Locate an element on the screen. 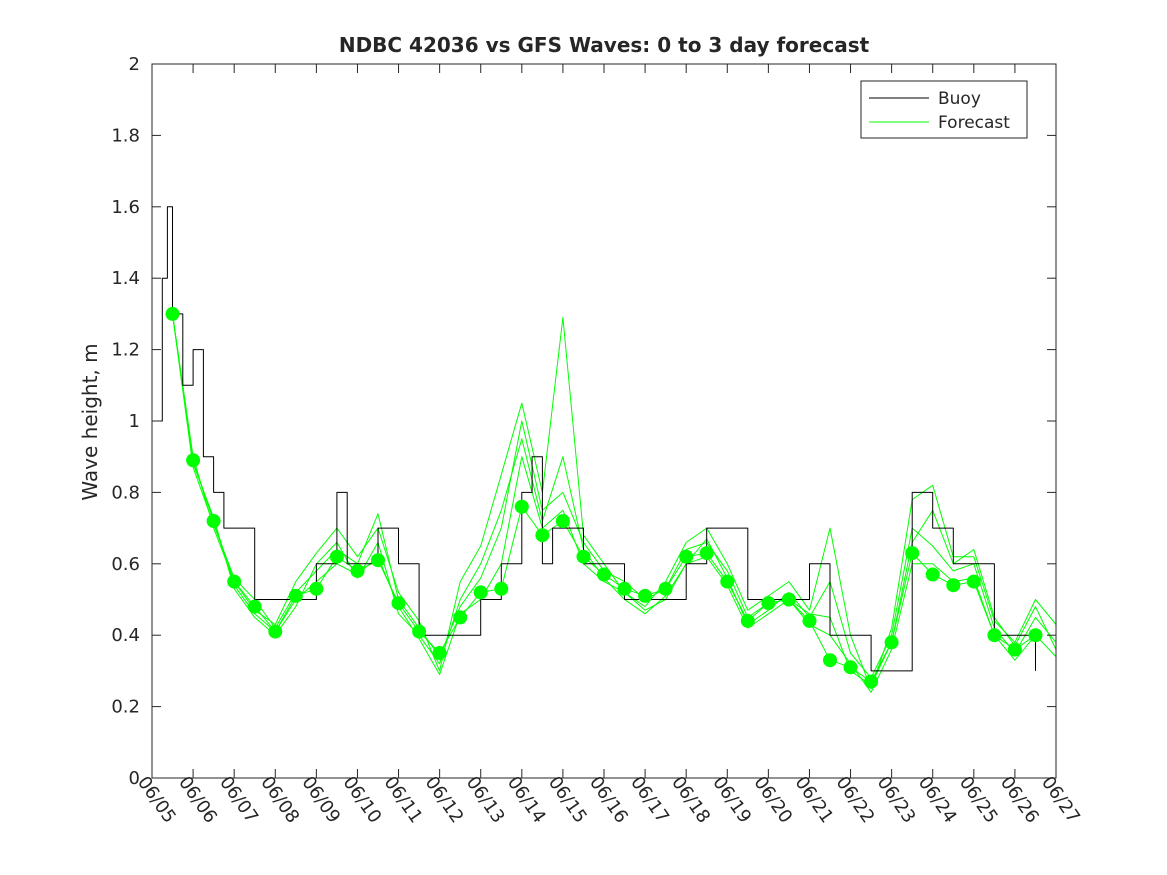 This screenshot has height=875, width=1167. y-tick-label: 0 is located at coordinates (134, 778).